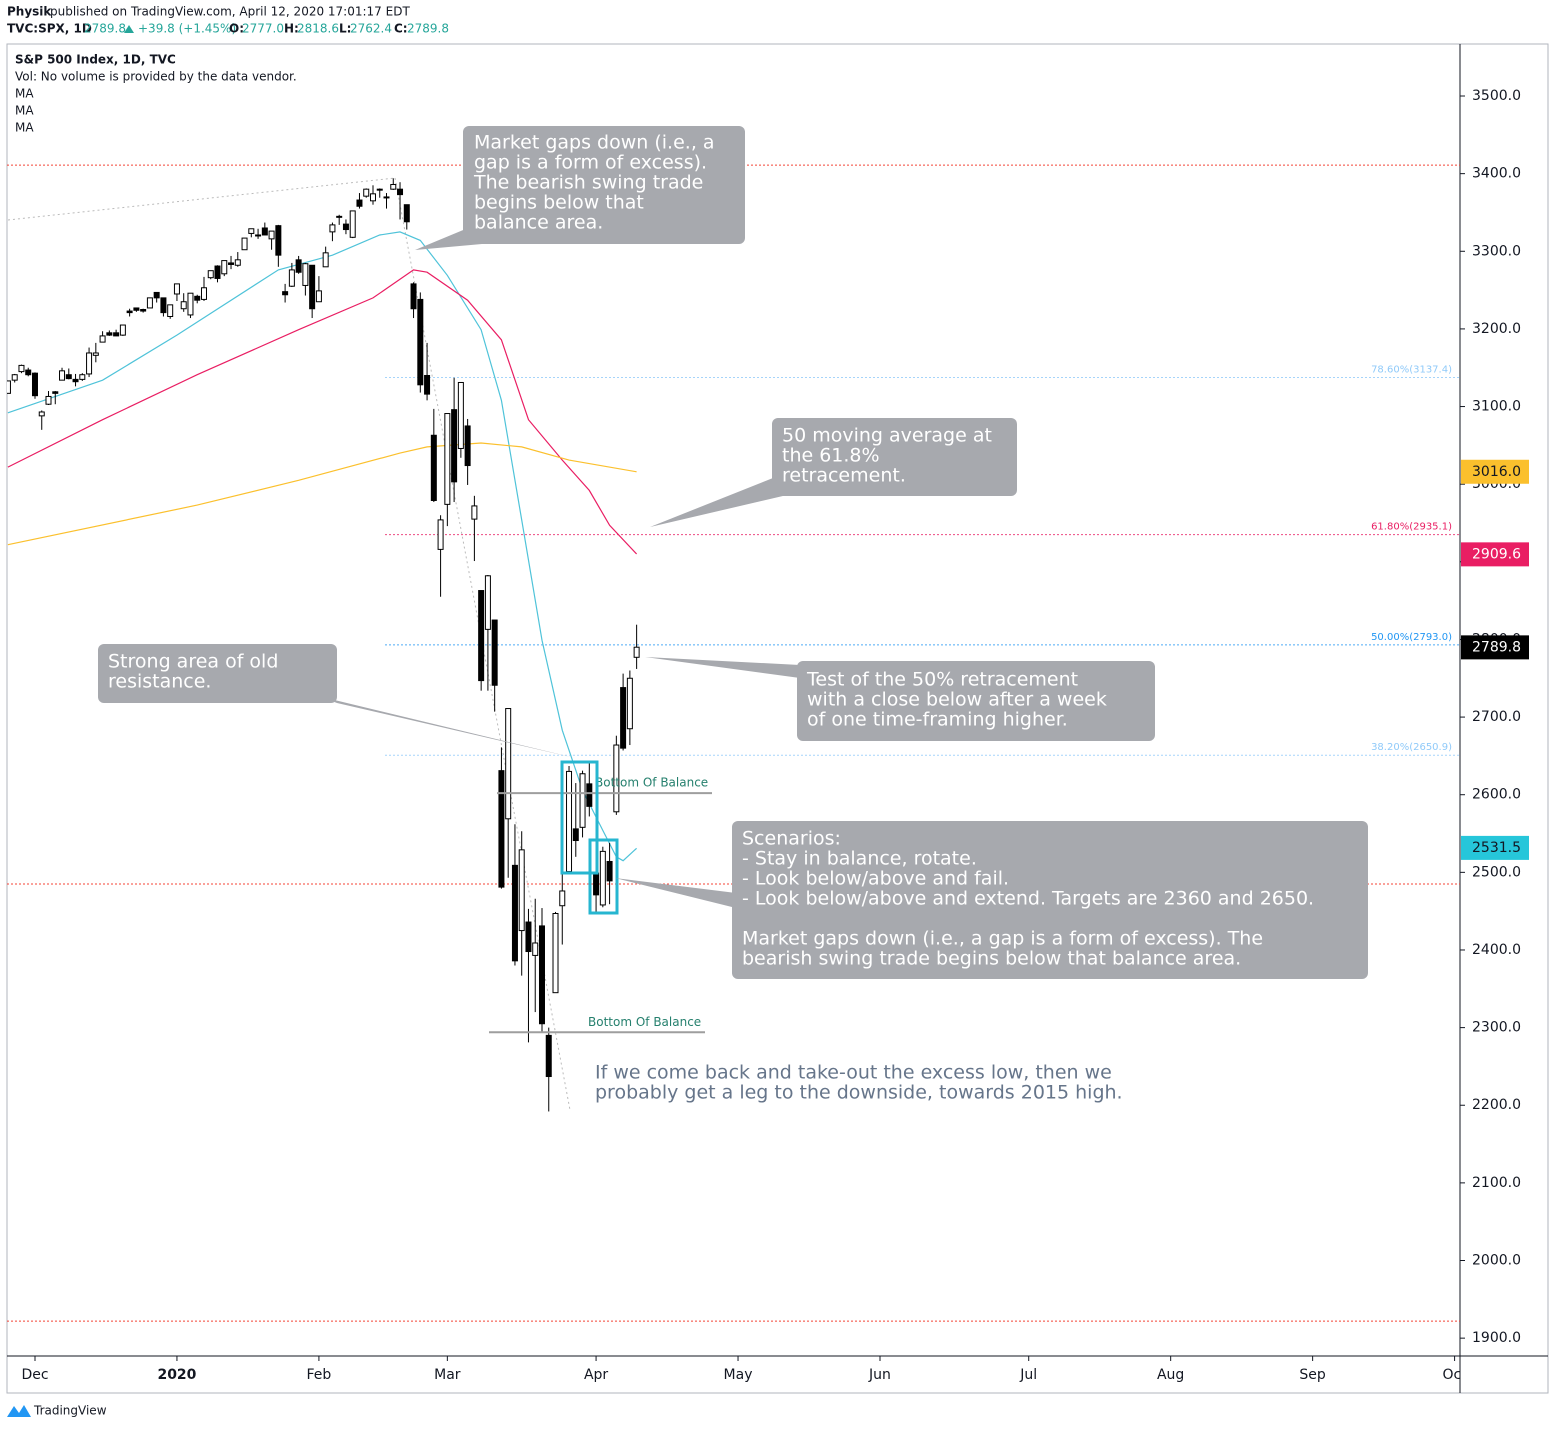  What do you see at coordinates (1496, 407) in the screenshot?
I see `y-tick-label: 3100.0` at bounding box center [1496, 407].